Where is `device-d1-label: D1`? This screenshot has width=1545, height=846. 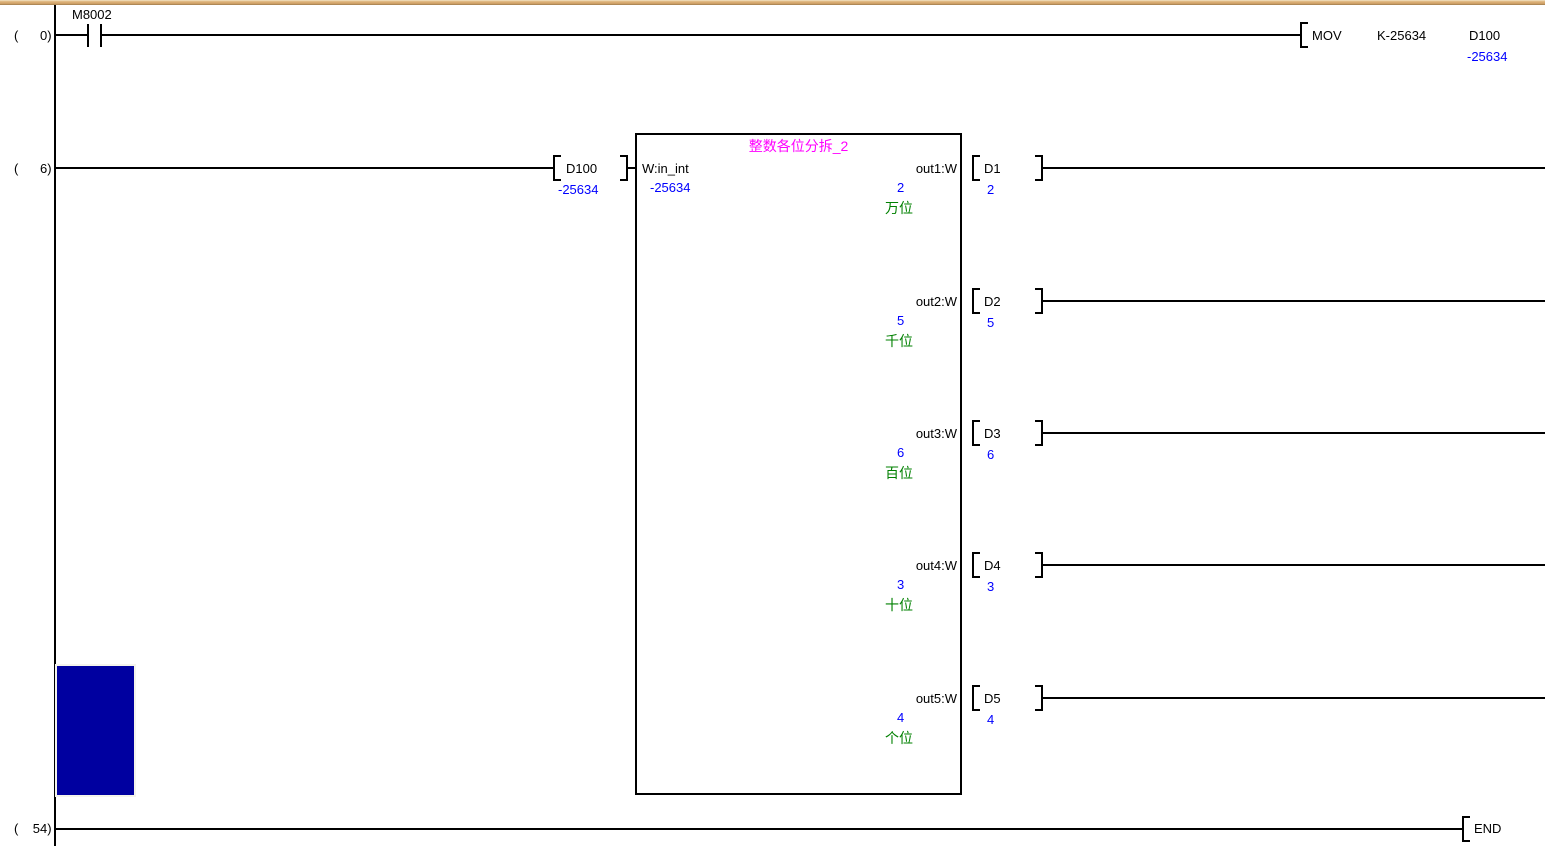 device-d1-label: D1 is located at coordinates (992, 168).